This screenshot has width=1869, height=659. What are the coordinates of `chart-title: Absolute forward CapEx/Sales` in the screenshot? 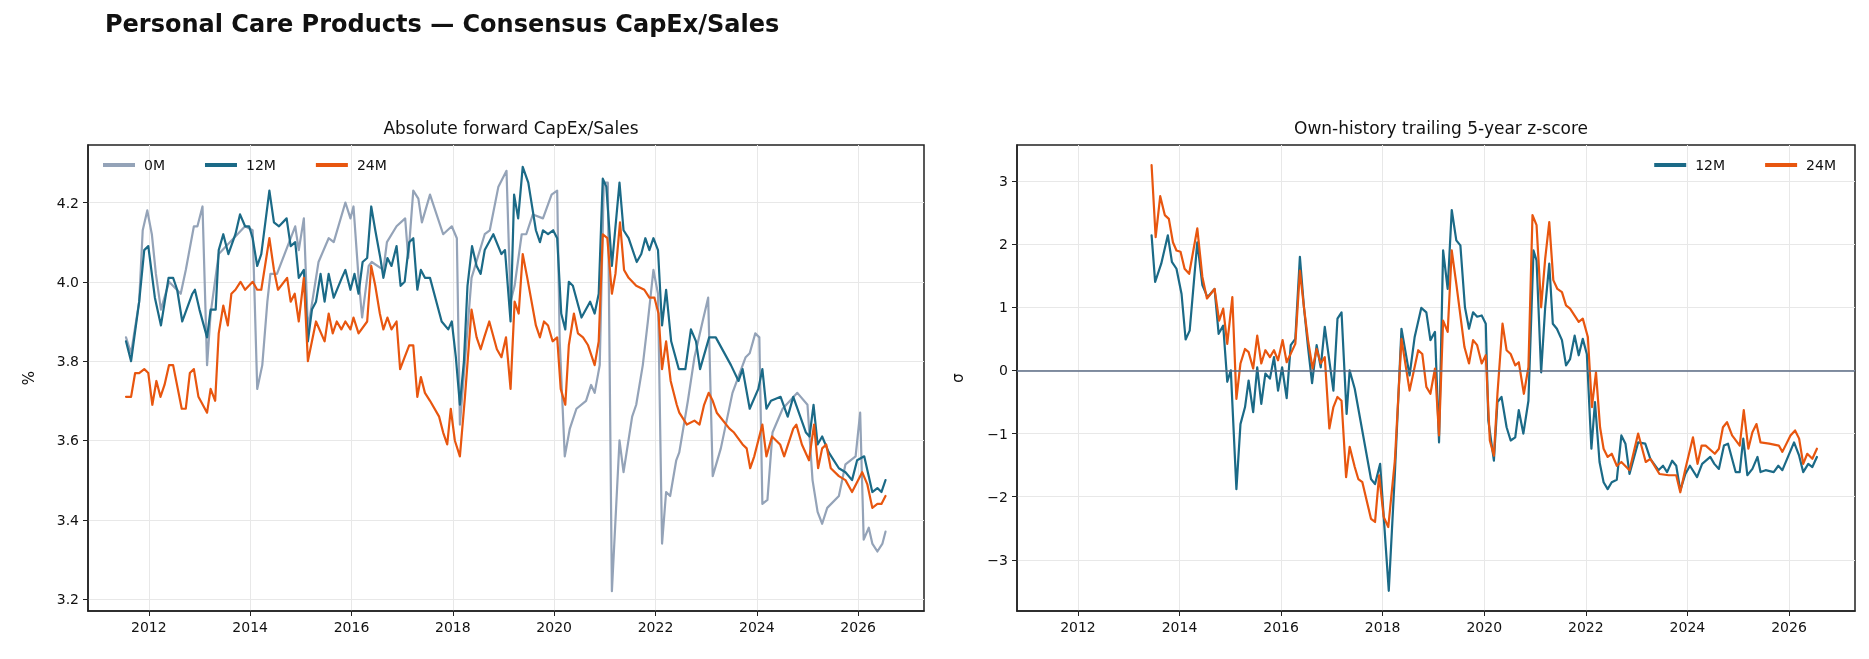 It's located at (511, 127).